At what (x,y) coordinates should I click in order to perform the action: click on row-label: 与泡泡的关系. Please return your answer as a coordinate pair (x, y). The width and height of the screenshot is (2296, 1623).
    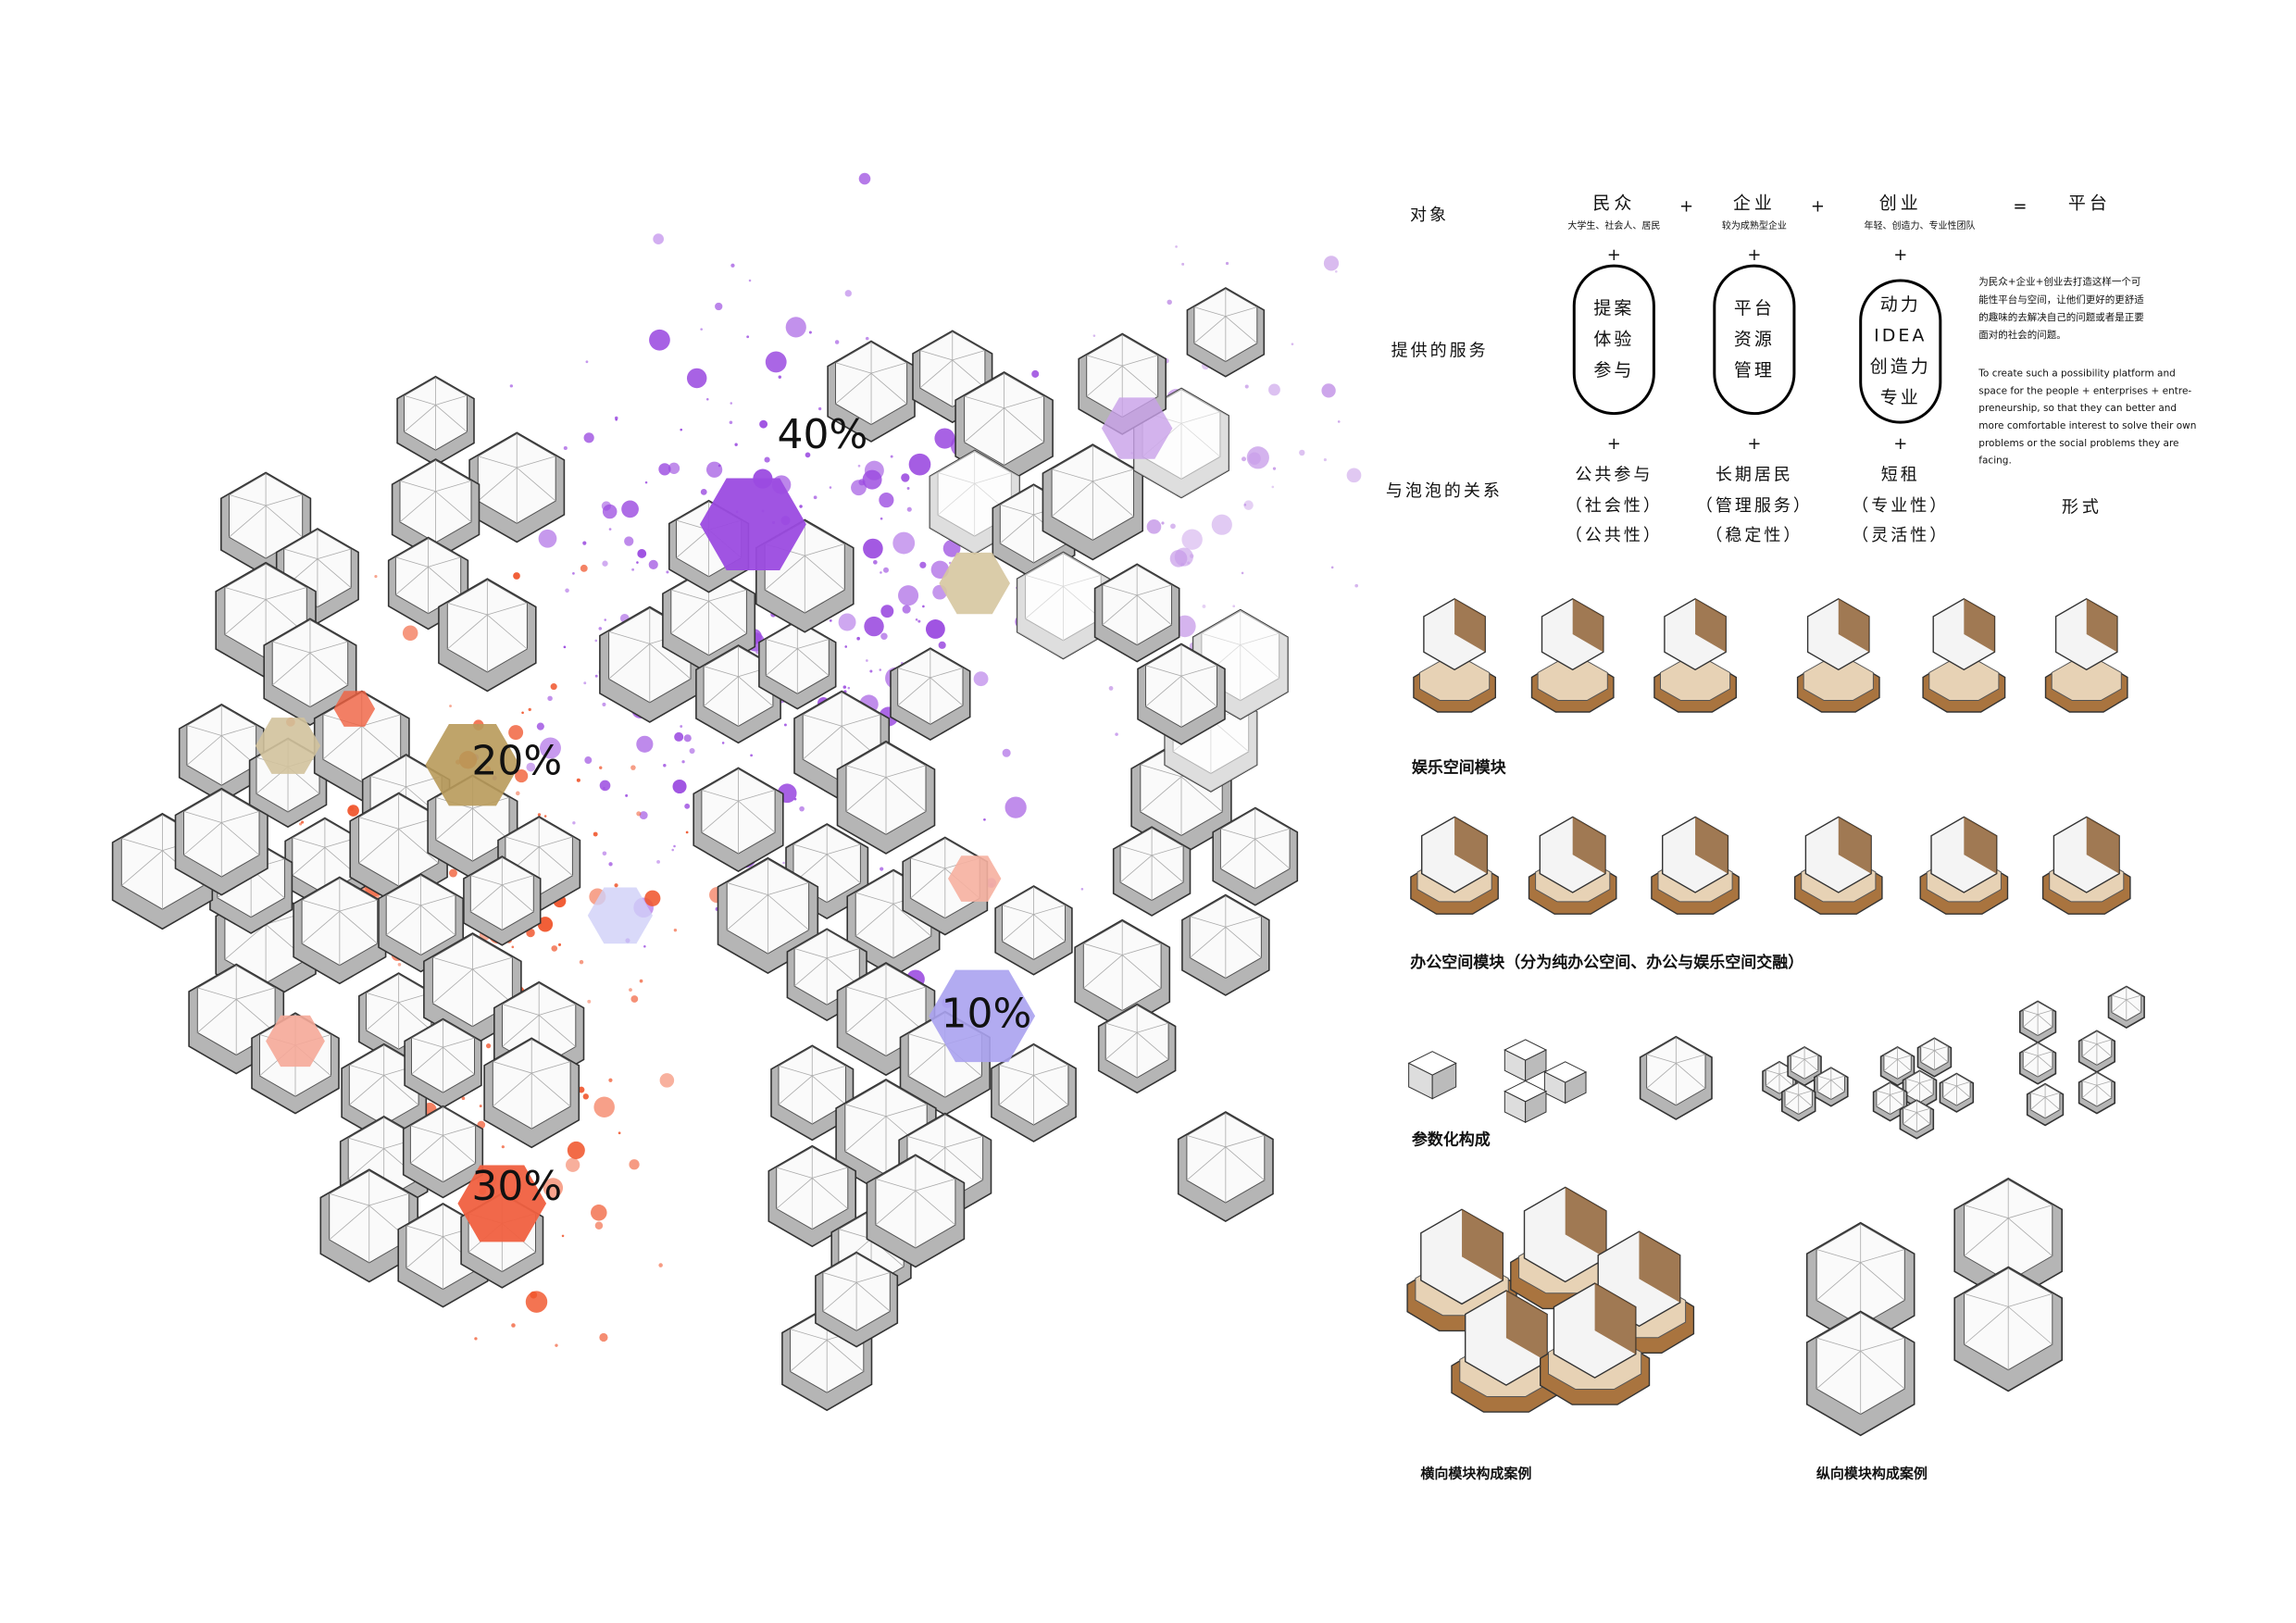
    Looking at the image, I should click on (1444, 491).